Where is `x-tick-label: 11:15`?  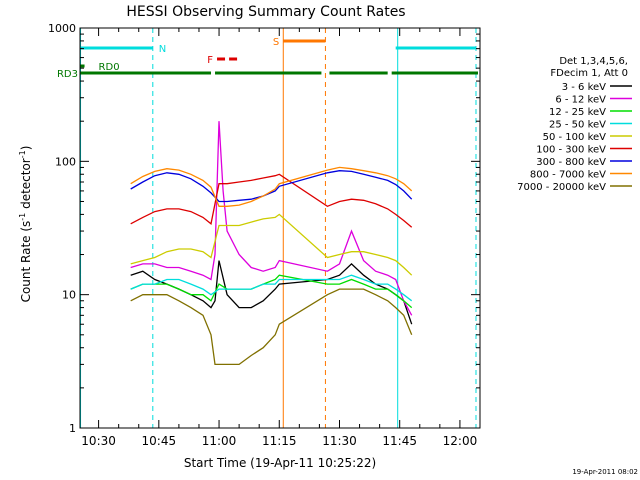 x-tick-label: 11:15 is located at coordinates (279, 441).